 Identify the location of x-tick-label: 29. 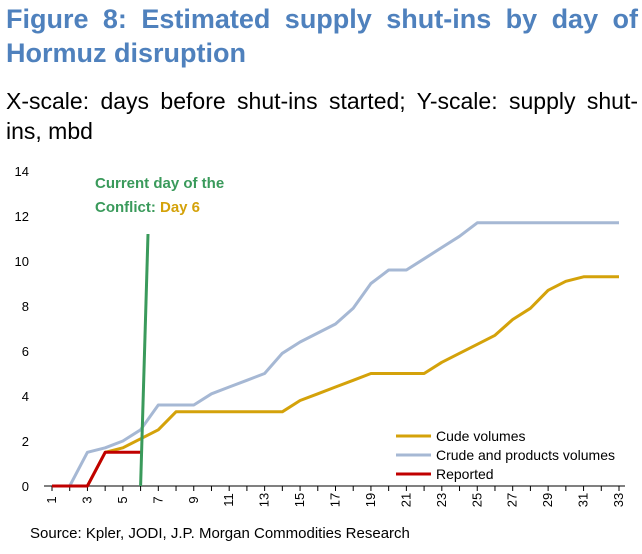
(547, 500).